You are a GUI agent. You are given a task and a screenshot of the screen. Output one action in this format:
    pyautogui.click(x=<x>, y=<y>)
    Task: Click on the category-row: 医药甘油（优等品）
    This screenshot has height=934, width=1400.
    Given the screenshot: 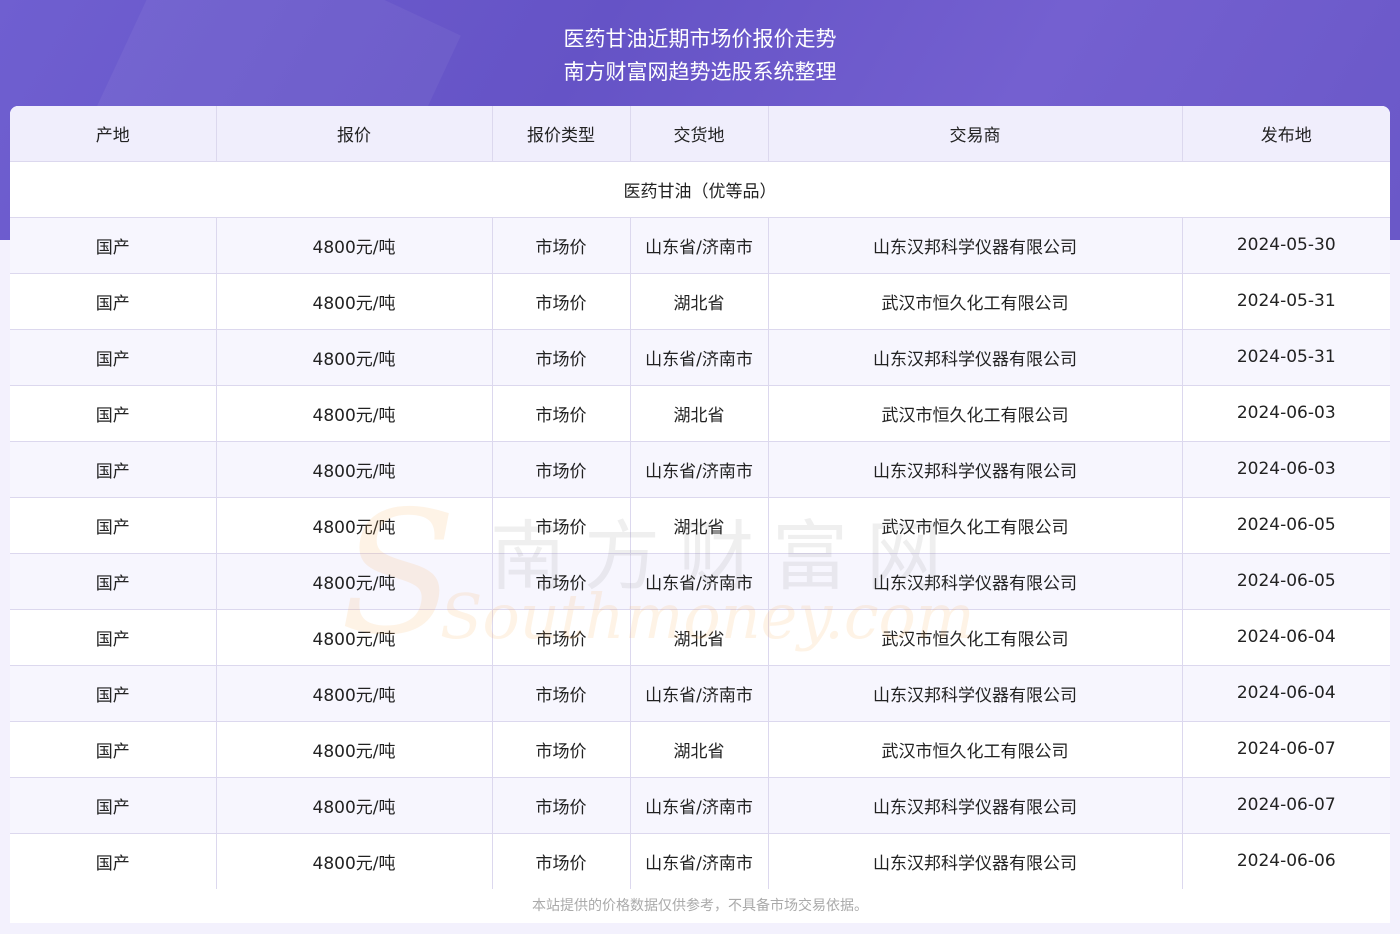 What is the action you would take?
    pyautogui.click(x=700, y=189)
    